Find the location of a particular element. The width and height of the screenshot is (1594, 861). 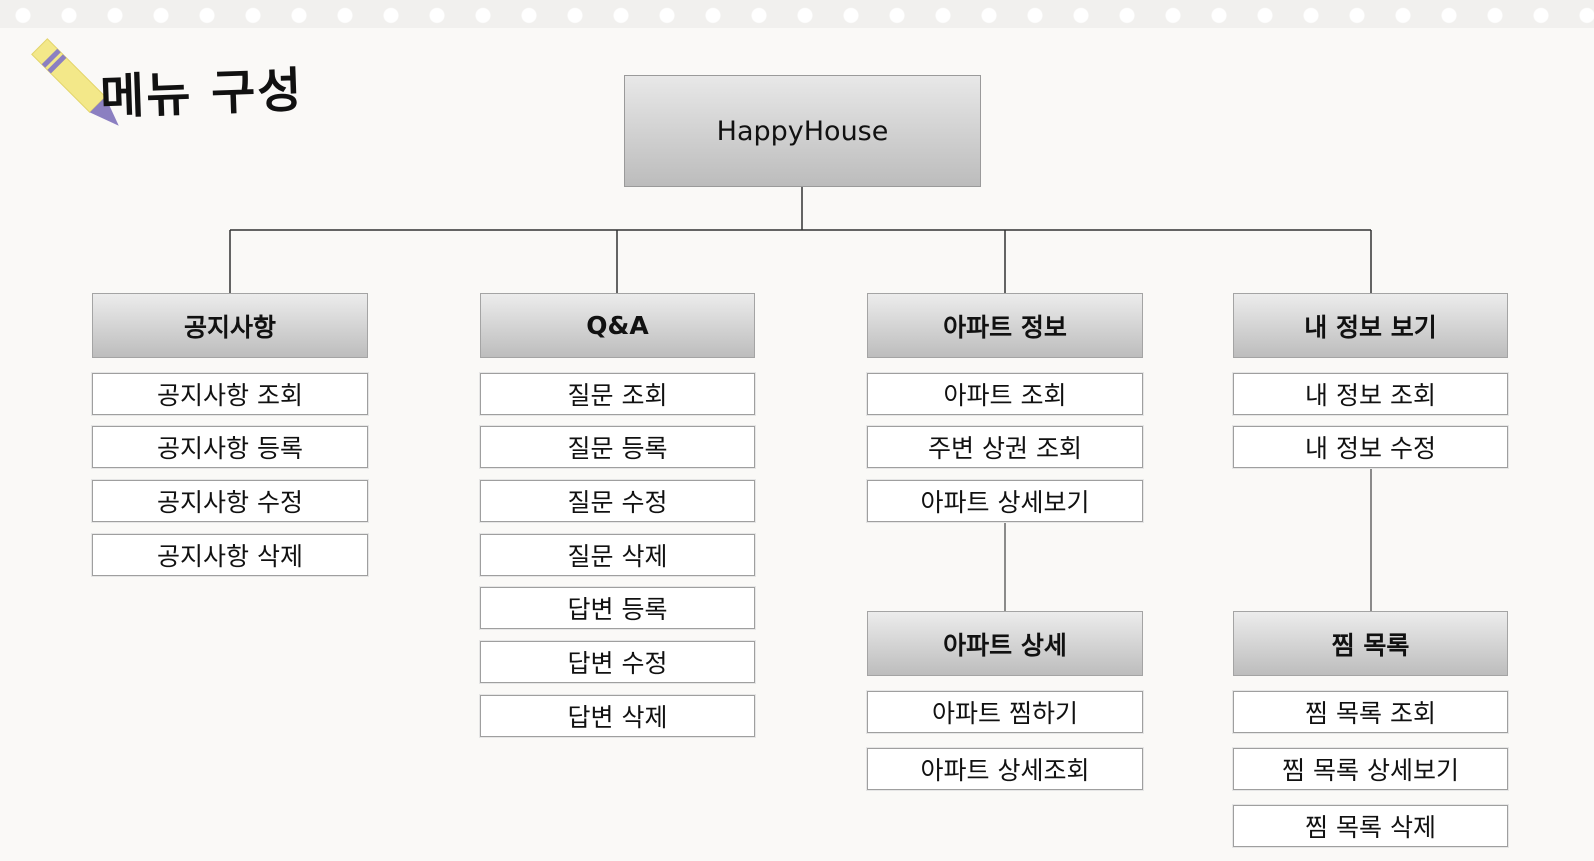

menu-item: 공지사항 수정 is located at coordinates (230, 501).